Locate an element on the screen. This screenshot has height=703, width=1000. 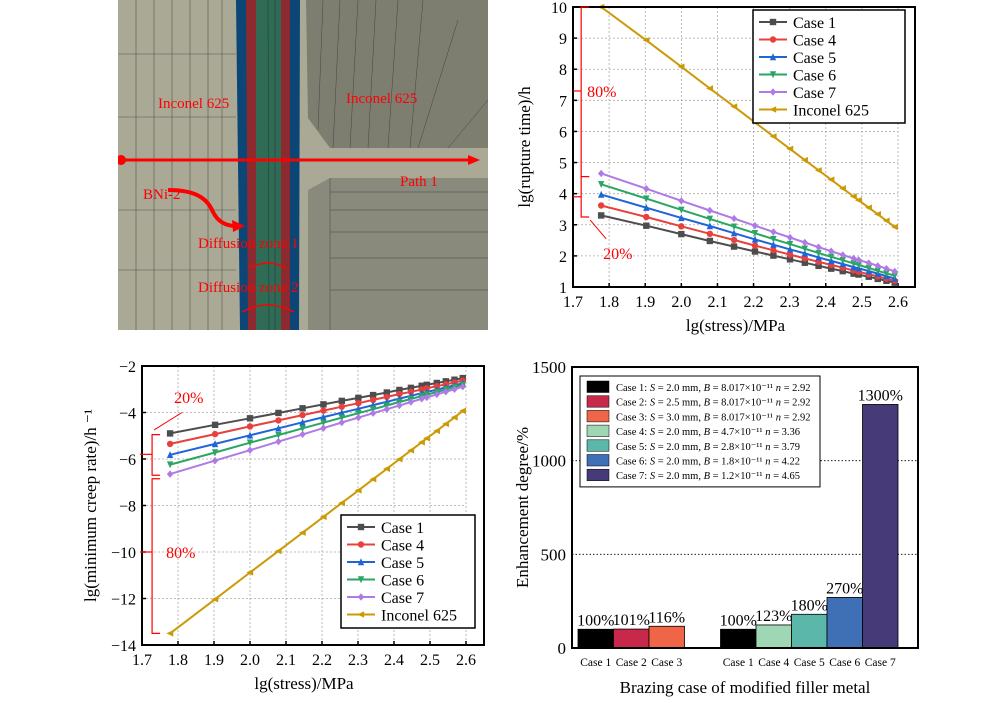
y-axis-label: lg(minimum creep rate)/h ⁻¹ is located at coordinates (90, 505).